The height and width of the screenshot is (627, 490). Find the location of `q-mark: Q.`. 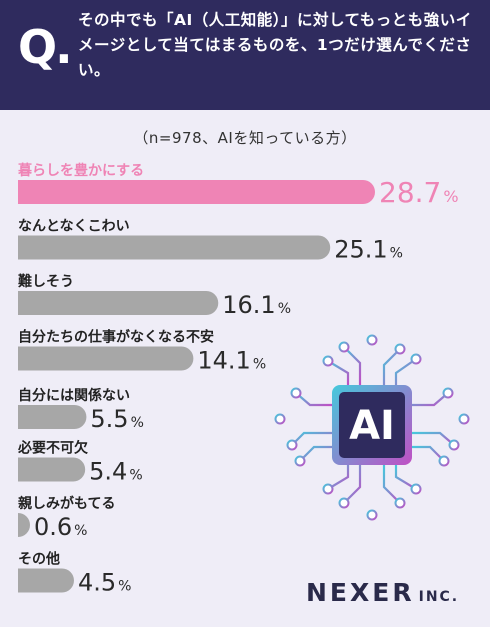

q-mark: Q. is located at coordinates (45, 47).